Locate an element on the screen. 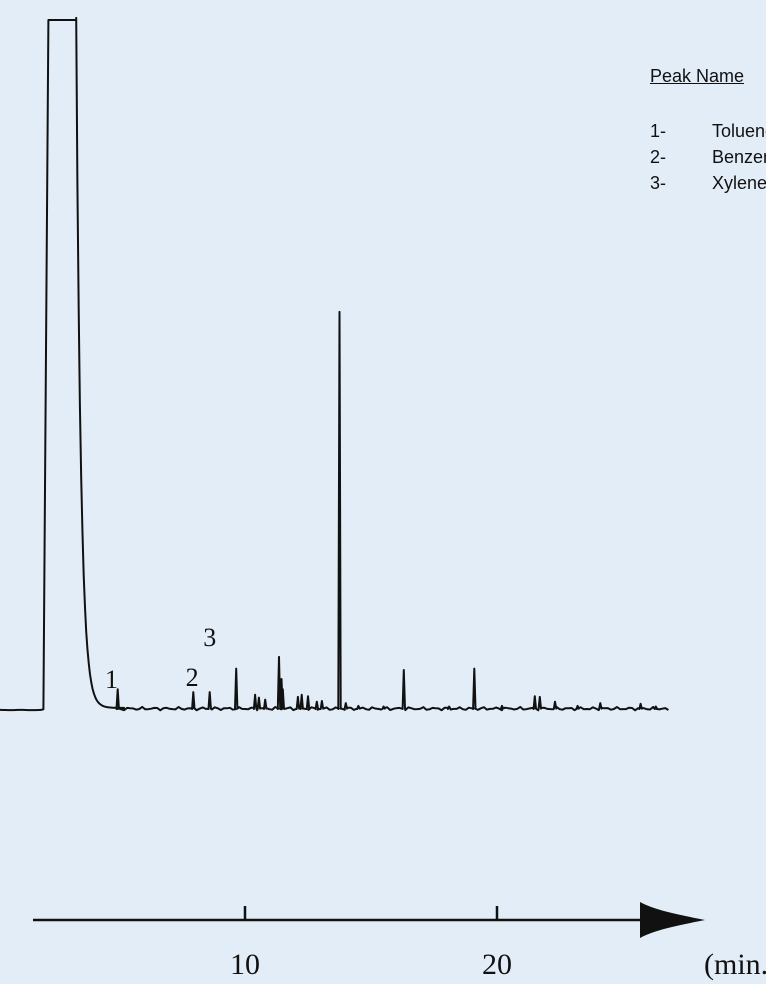  legend-entry: 1- Toluene is located at coordinates (708, 134).